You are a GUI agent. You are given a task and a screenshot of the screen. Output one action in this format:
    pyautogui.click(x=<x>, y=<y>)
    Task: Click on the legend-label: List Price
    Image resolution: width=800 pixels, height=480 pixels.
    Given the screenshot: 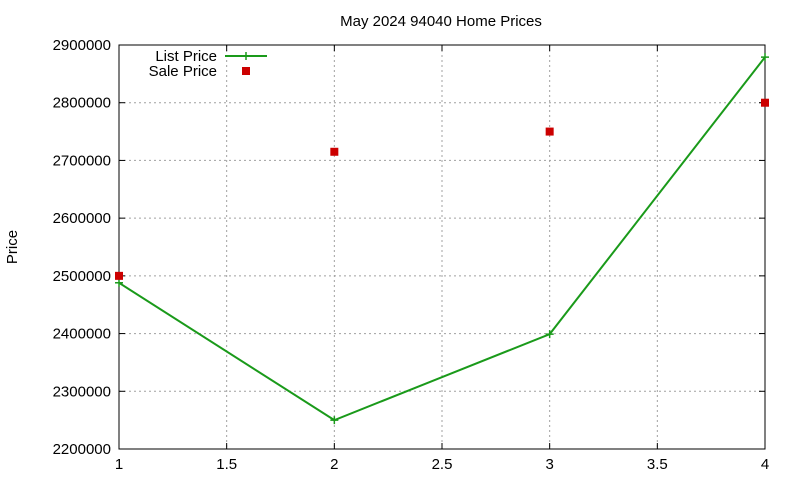 What is the action you would take?
    pyautogui.click(x=186, y=56)
    